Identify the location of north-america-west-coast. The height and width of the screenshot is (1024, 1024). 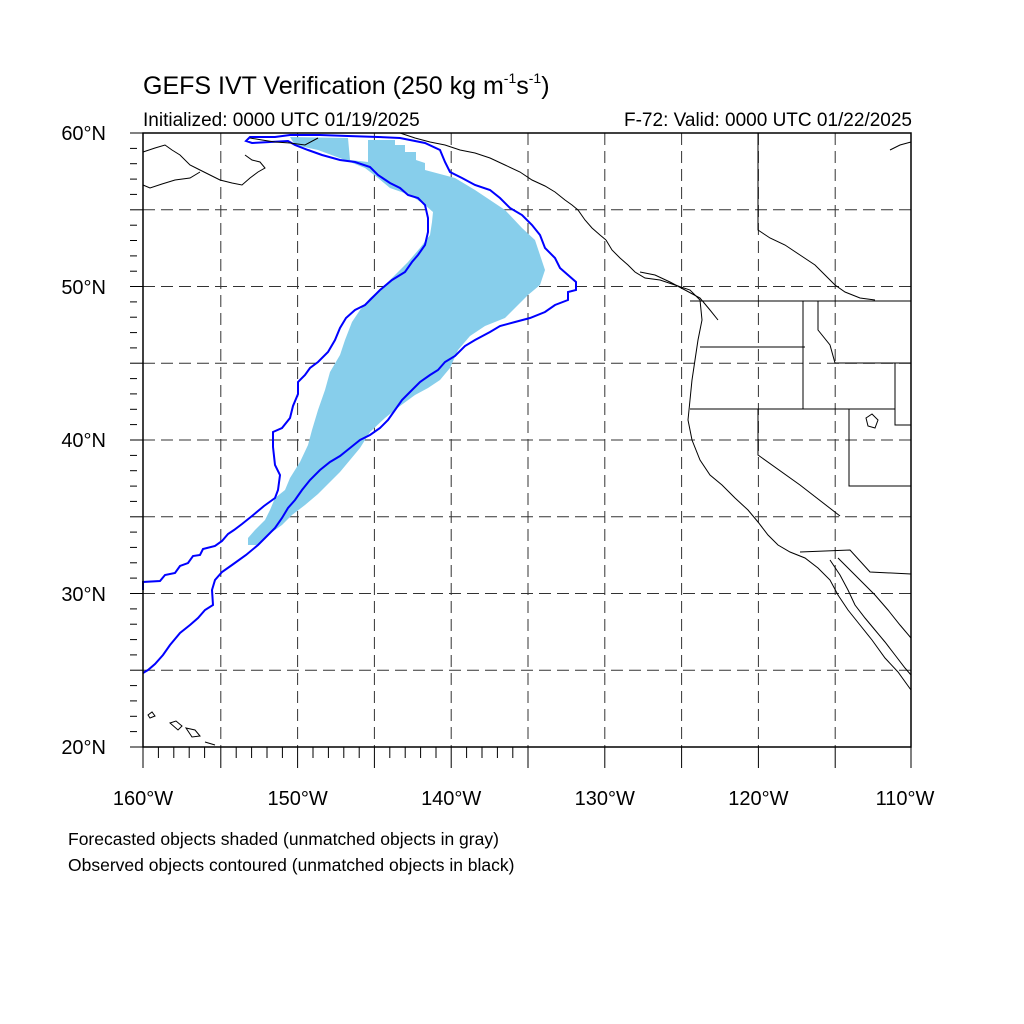
(758, 465).